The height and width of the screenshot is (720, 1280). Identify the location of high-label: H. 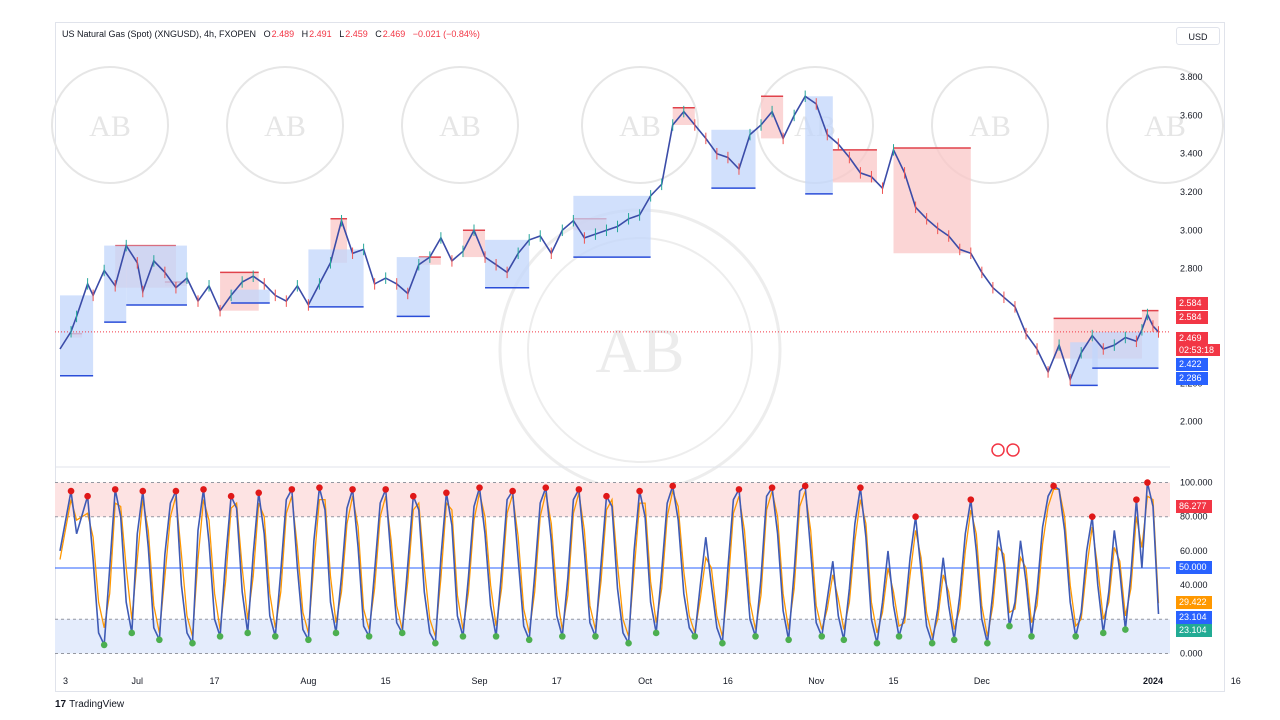
(305, 34).